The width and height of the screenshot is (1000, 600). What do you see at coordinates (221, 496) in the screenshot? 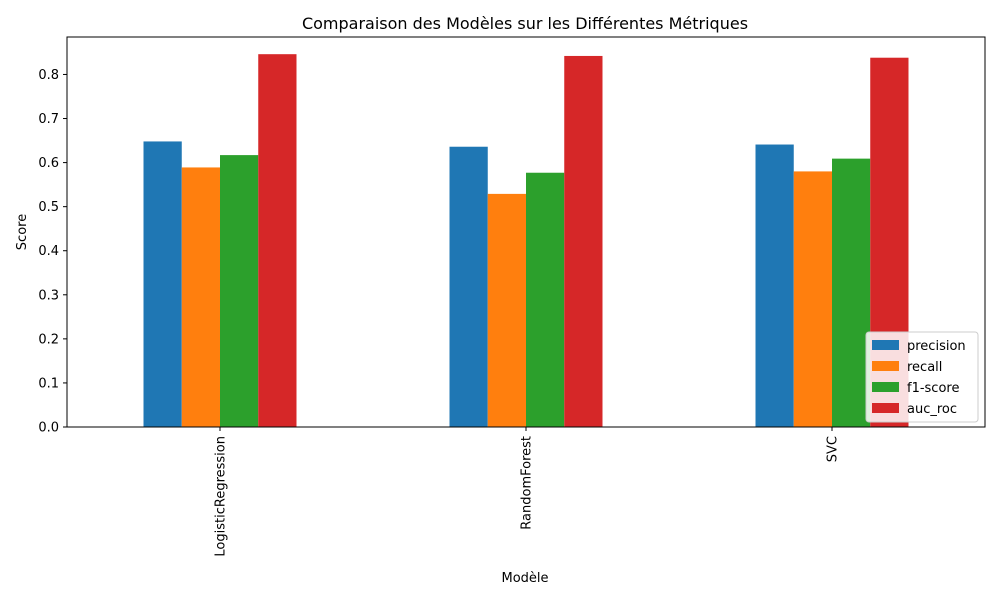
I see `x-tick-label: LogisticRegression` at bounding box center [221, 496].